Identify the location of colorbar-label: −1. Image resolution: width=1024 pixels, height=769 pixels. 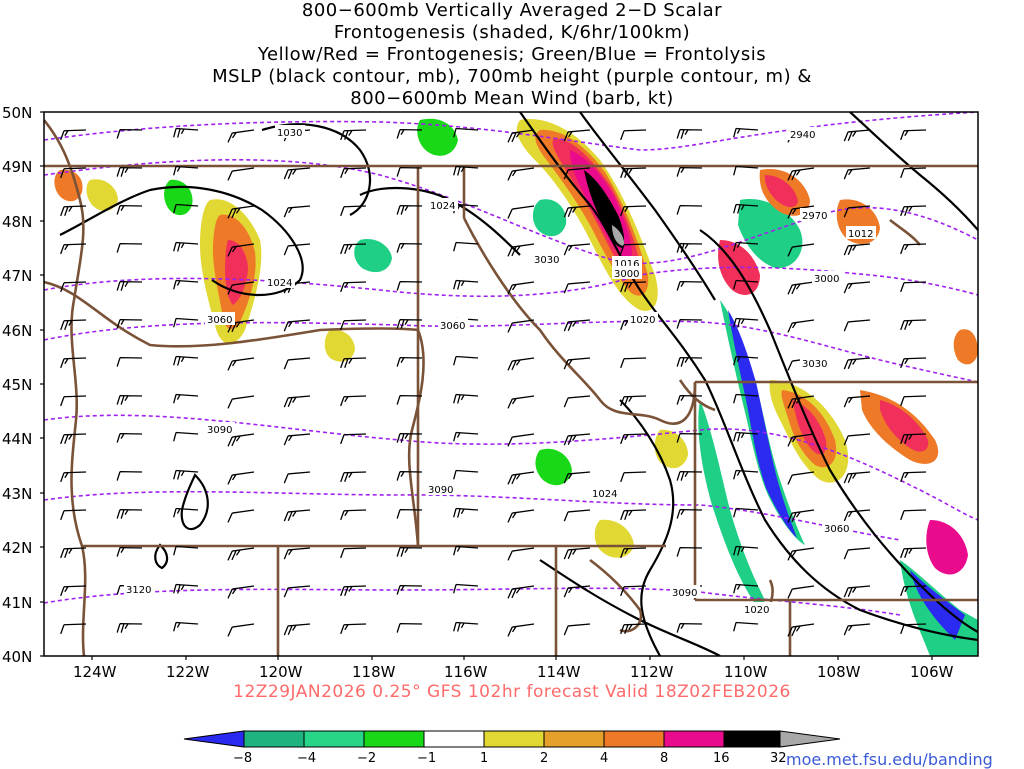
(426, 758).